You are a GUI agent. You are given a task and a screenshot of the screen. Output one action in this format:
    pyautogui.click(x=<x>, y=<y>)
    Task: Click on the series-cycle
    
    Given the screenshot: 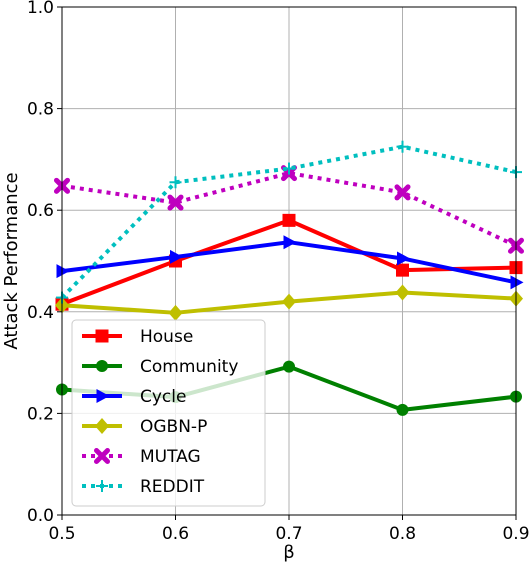 What is the action you would take?
    pyautogui.click(x=290, y=262)
    